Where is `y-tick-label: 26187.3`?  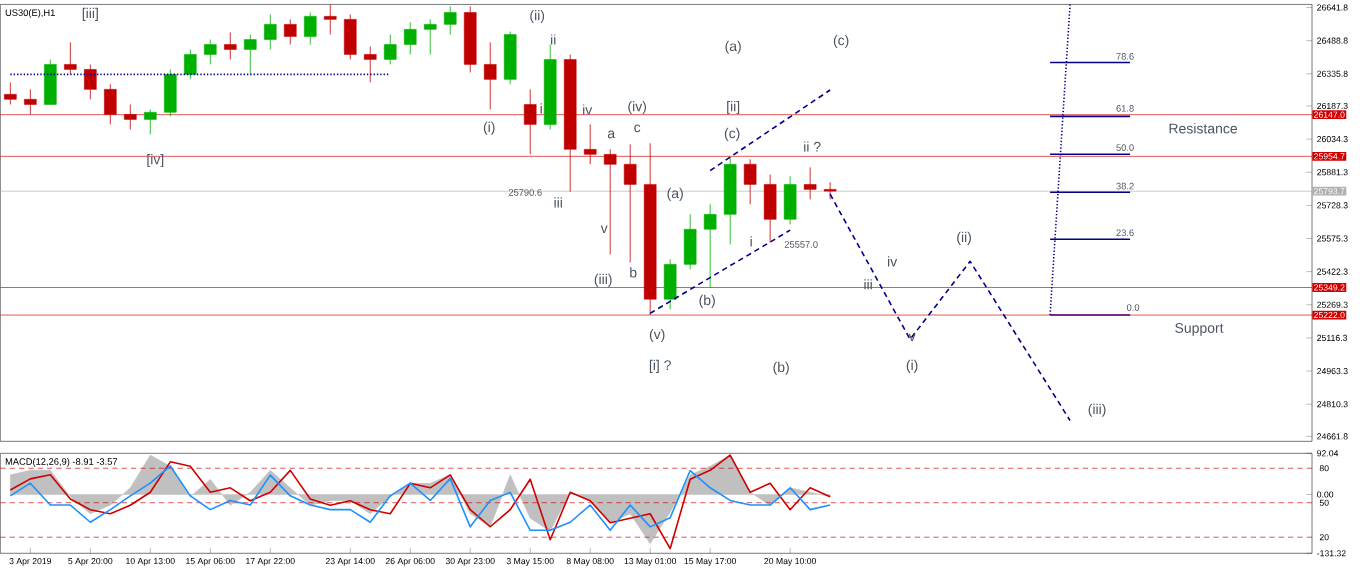
y-tick-label: 26187.3 is located at coordinates (1332, 105).